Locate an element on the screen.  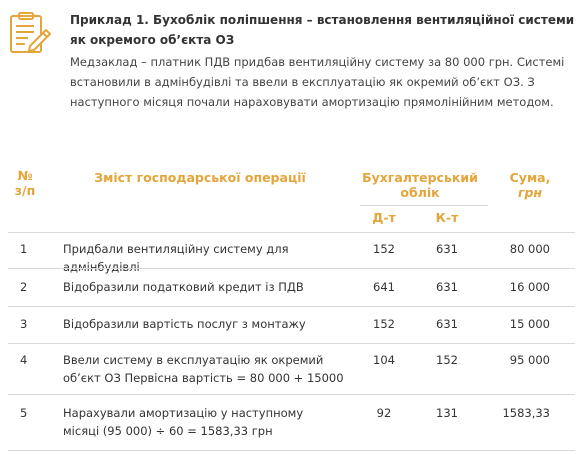
row-credit: 131 is located at coordinates (447, 413).